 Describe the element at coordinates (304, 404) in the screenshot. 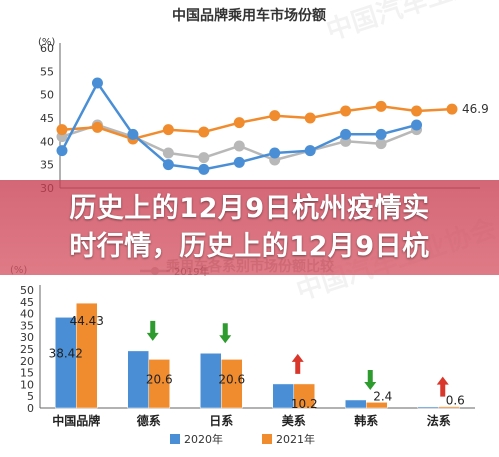

I see `bar-data-label: 10.2` at that location.